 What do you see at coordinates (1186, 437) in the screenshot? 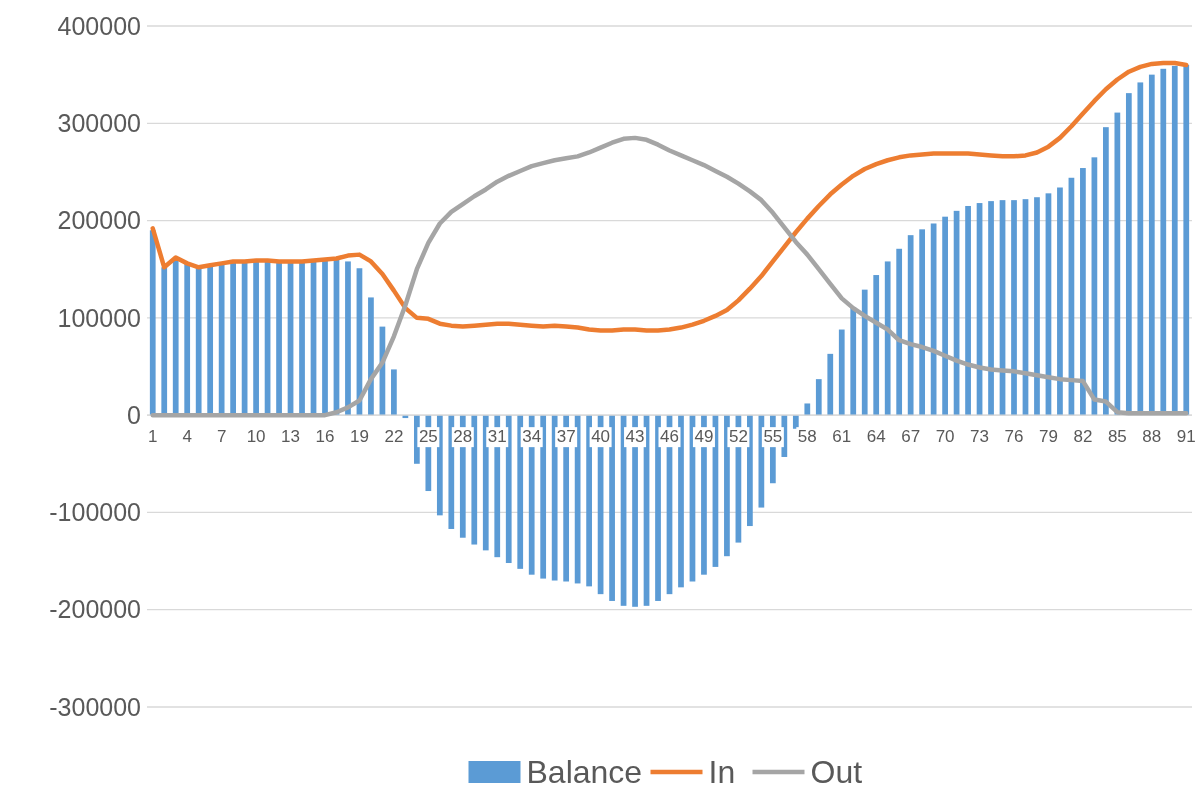
I see `x-tick-label: 91` at bounding box center [1186, 437].